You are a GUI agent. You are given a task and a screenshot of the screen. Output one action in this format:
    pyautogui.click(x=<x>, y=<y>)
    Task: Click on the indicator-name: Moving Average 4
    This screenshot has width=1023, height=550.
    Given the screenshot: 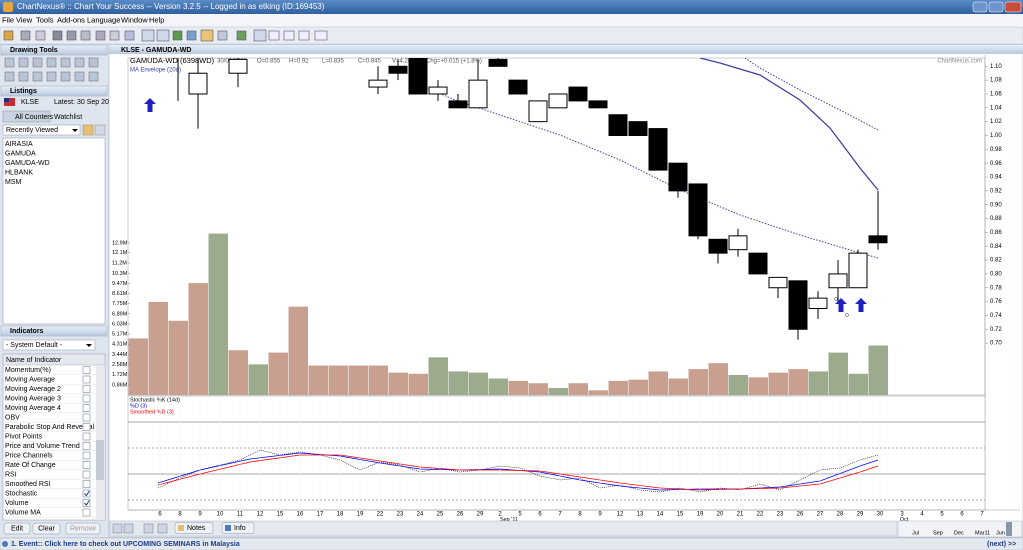 What is the action you would take?
    pyautogui.click(x=33, y=408)
    